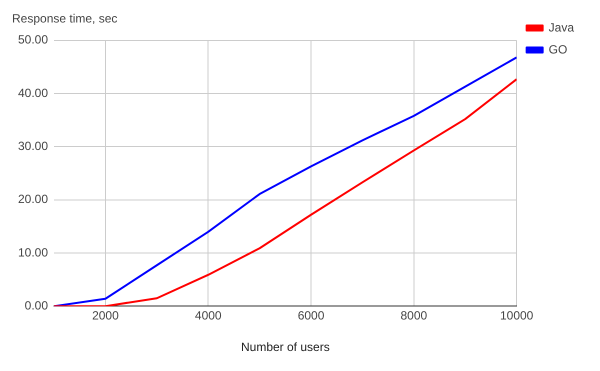  Describe the element at coordinates (285, 347) in the screenshot. I see `x-axis-title: Number of users` at that location.